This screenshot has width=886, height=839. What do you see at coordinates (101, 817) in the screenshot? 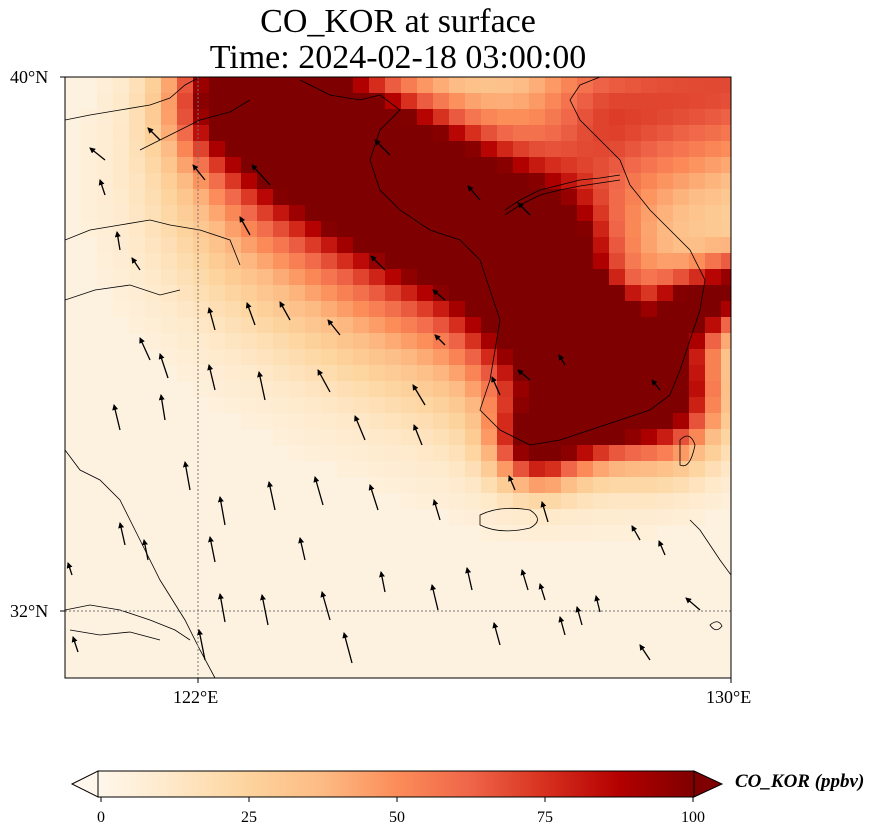
I see `colorbar-tick-label: 0` at bounding box center [101, 817].